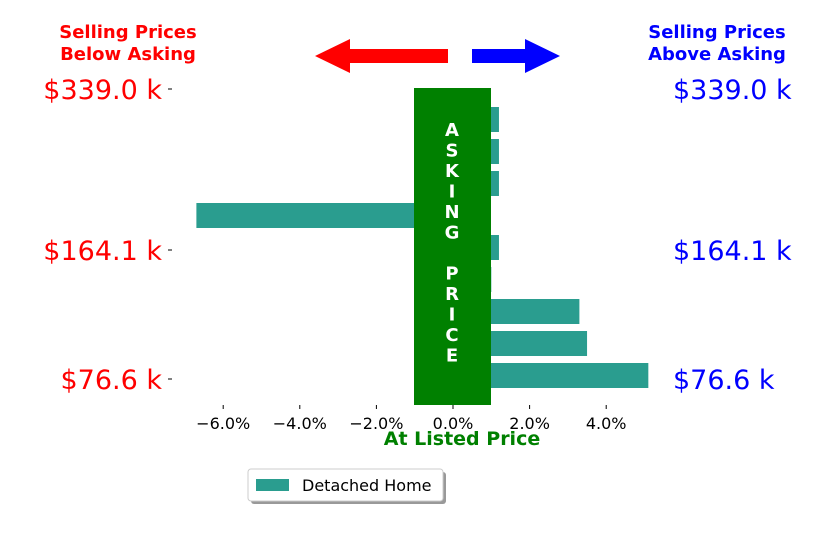  What do you see at coordinates (452, 151) in the screenshot?
I see `banner-letter-1: S` at bounding box center [452, 151].